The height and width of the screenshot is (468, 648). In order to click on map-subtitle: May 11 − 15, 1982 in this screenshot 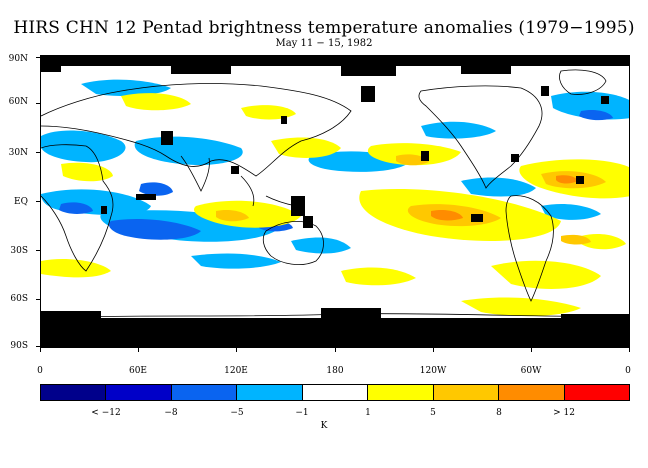, I will do `click(324, 43)`.